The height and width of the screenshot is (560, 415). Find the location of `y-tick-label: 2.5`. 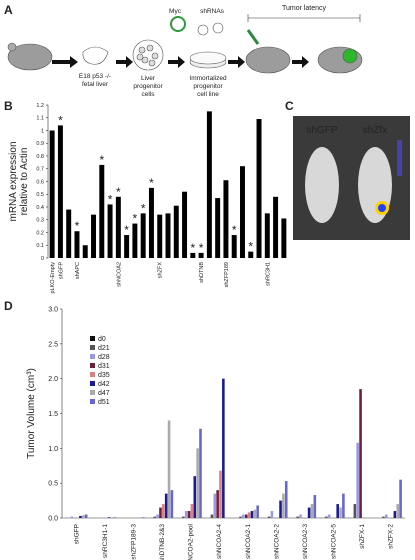

y-tick-label: 2.5 is located at coordinates (53, 344).